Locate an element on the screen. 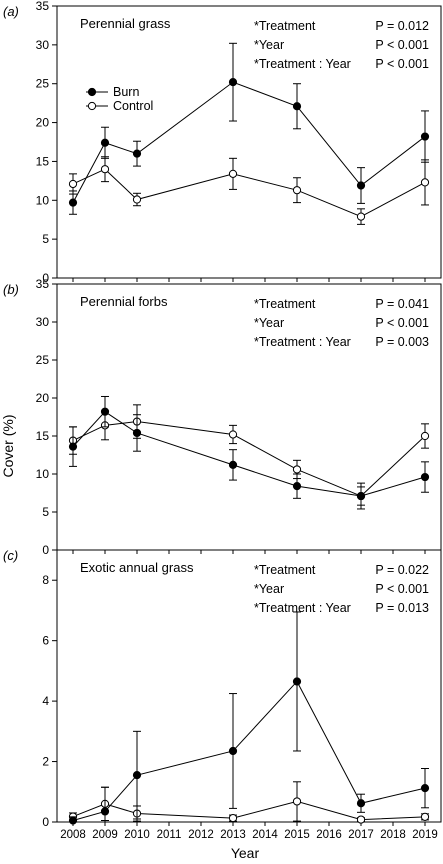 This screenshot has width=443, height=864. x-tick-label: 2012 is located at coordinates (201, 835).